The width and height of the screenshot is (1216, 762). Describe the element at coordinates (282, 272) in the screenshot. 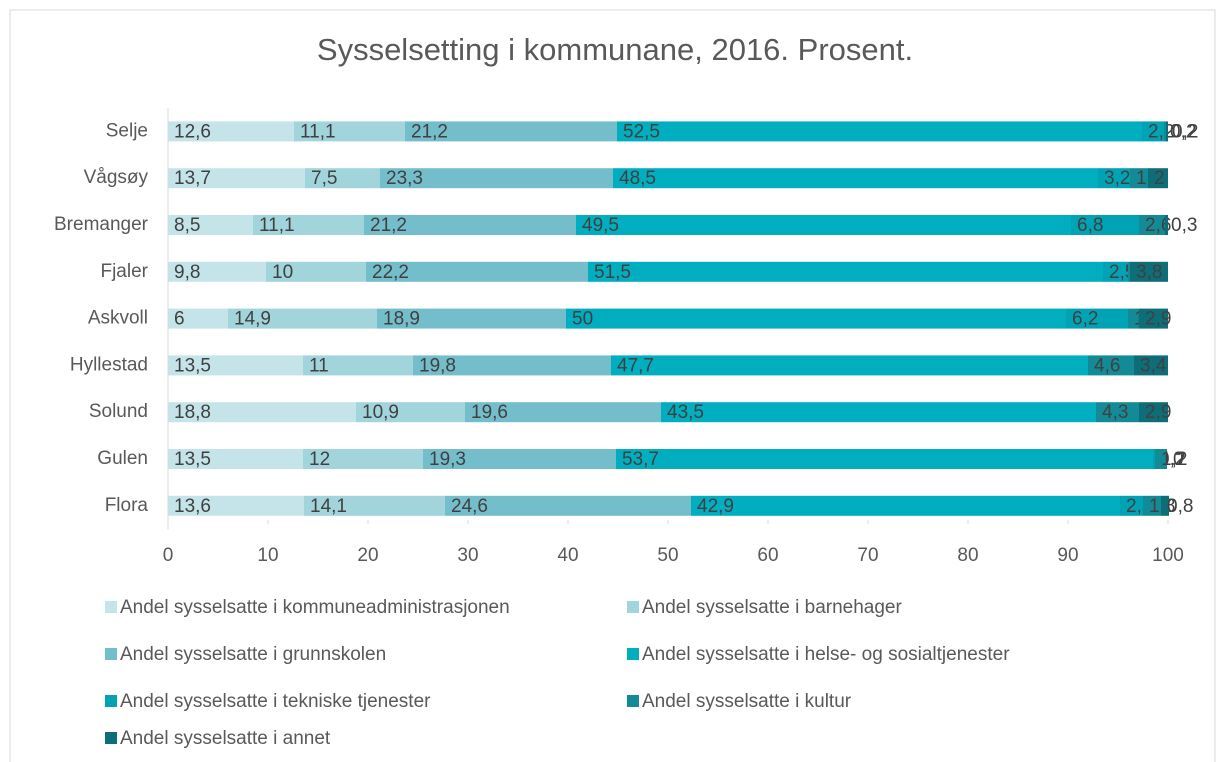

I see `data-label: 10` at that location.